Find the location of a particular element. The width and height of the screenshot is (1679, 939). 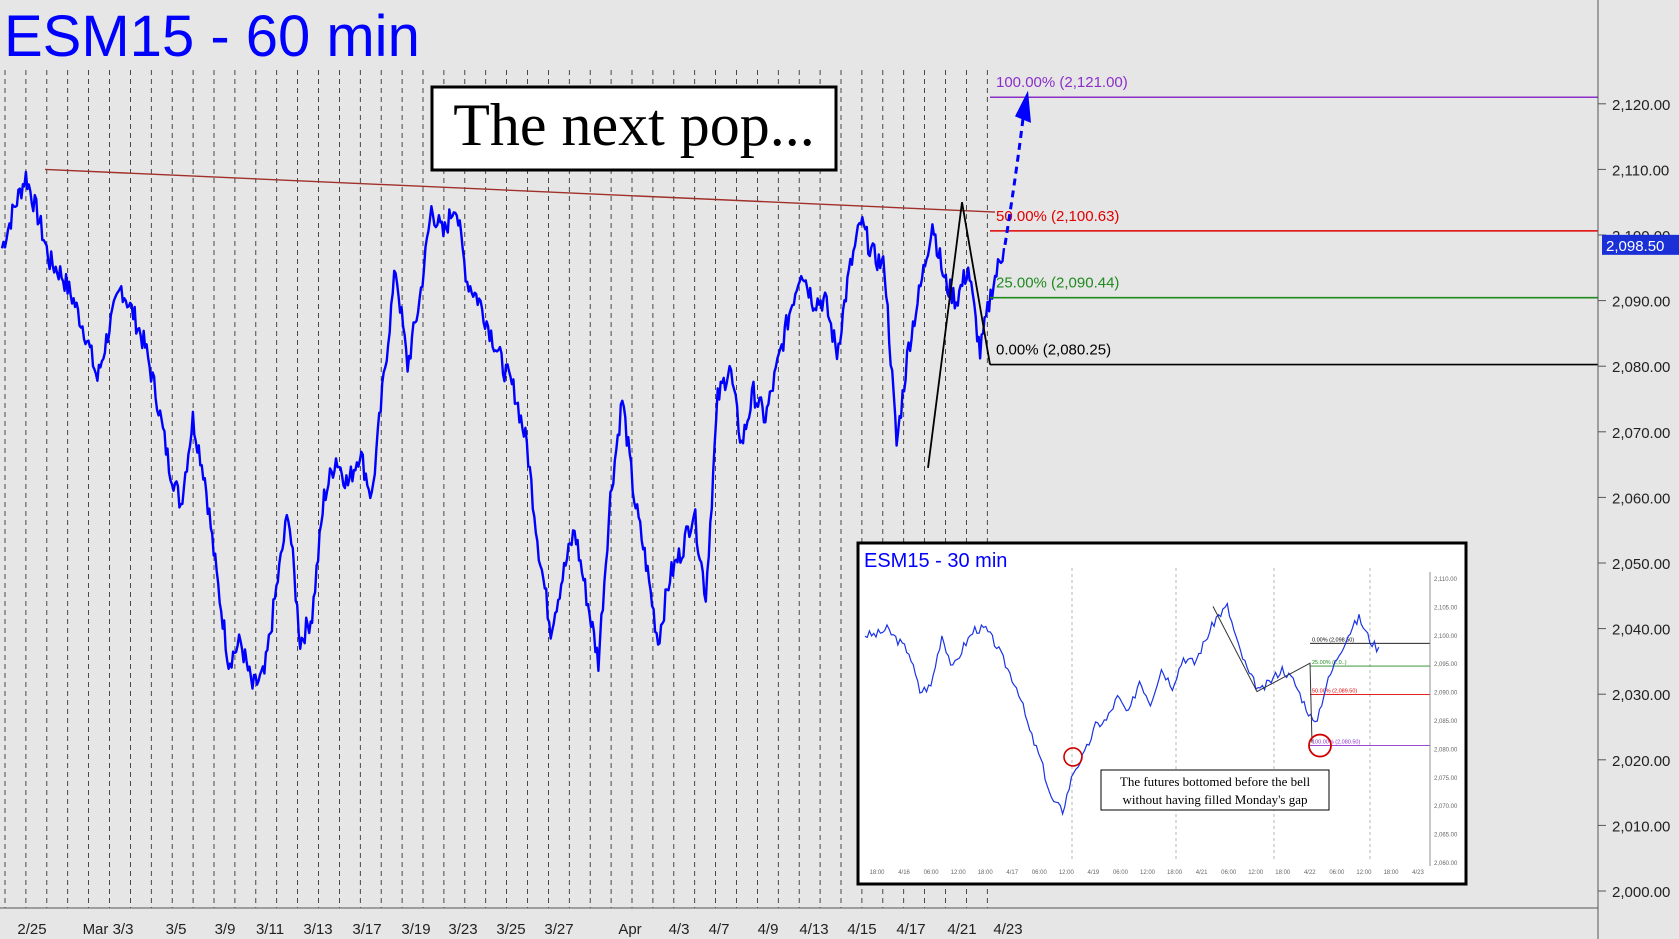

inset-y-label: 2,100.00 is located at coordinates (1446, 637).